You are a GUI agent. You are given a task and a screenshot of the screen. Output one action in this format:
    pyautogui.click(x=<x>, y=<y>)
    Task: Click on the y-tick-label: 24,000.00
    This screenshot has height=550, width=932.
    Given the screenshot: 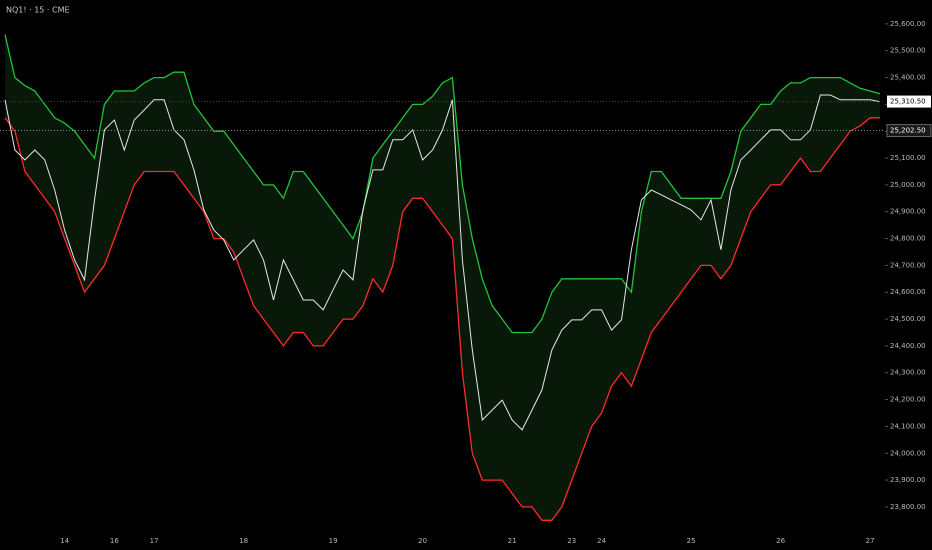 What is the action you would take?
    pyautogui.click(x=908, y=453)
    